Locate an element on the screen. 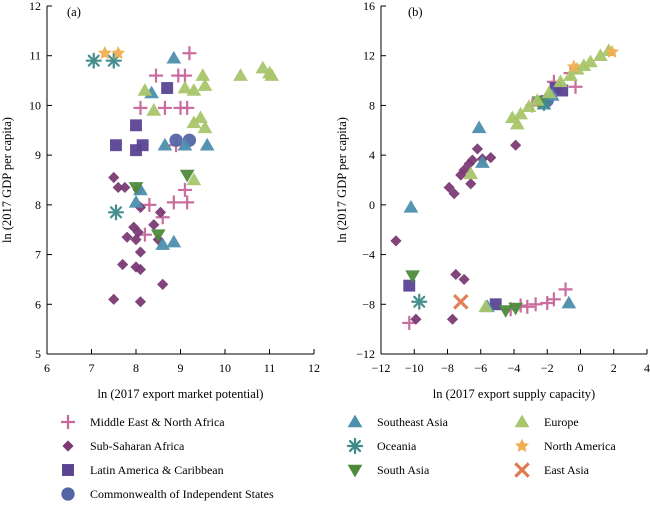  panel-b-x-tick-label: −2 is located at coordinates (547, 368).